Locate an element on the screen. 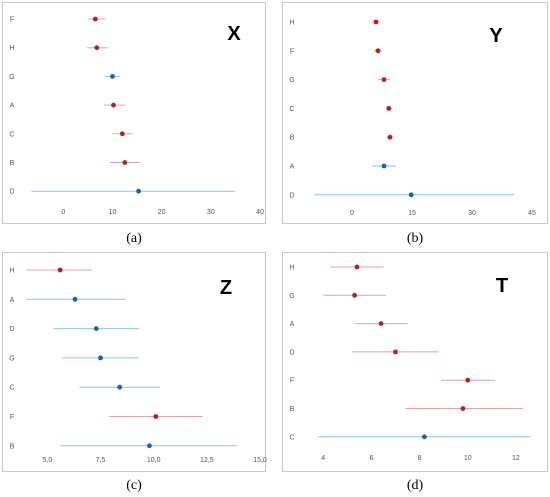  caption-b: (b) is located at coordinates (415, 238).